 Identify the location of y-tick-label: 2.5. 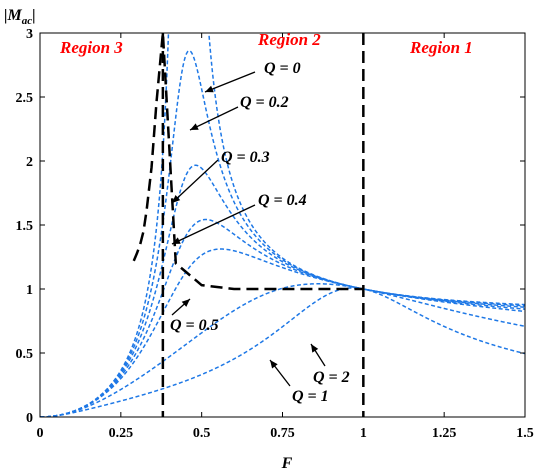
(25, 98).